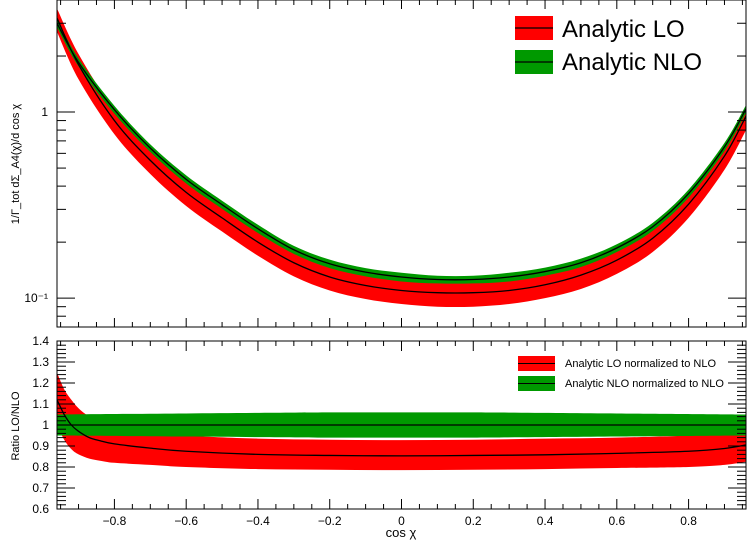 The image size is (747, 541). What do you see at coordinates (640, 364) in the screenshot?
I see `ratio-legend-label-lo: Analytic LO normalized to NLO` at bounding box center [640, 364].